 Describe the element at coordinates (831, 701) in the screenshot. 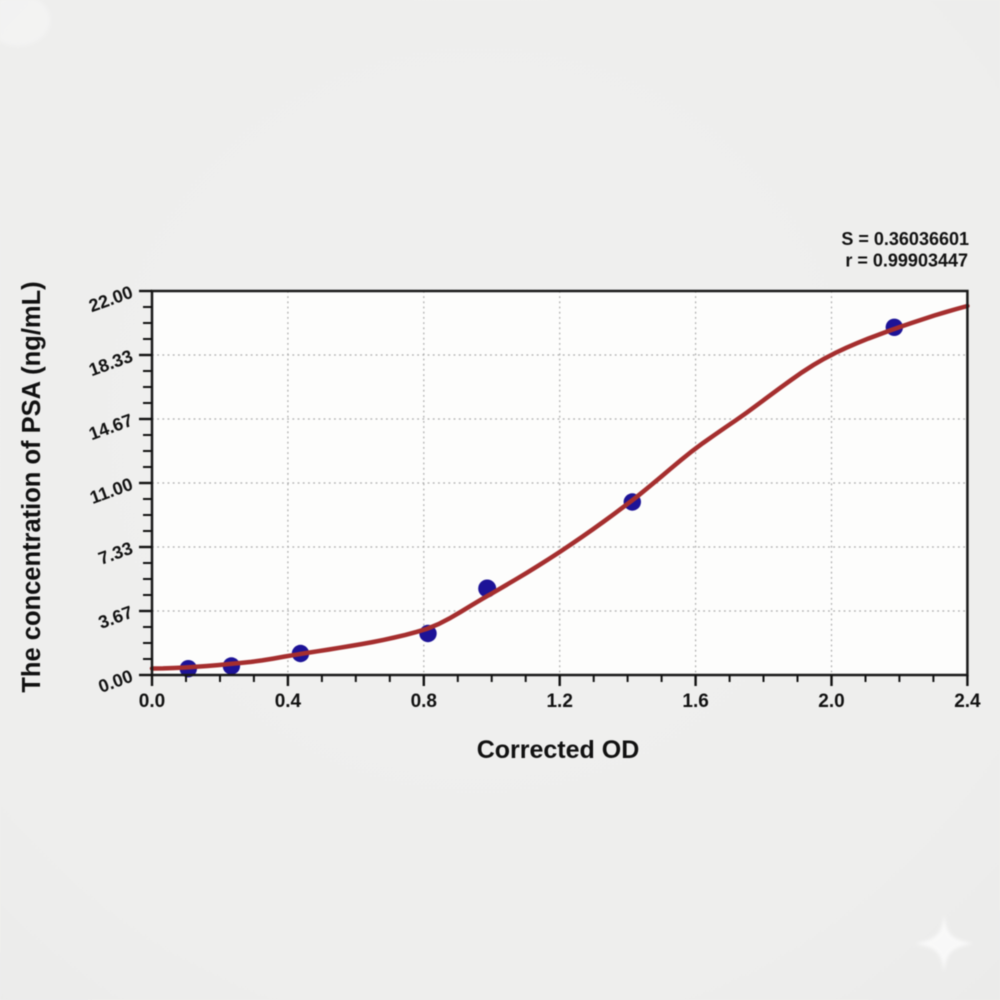

I see `svg-text: 2.0` at that location.